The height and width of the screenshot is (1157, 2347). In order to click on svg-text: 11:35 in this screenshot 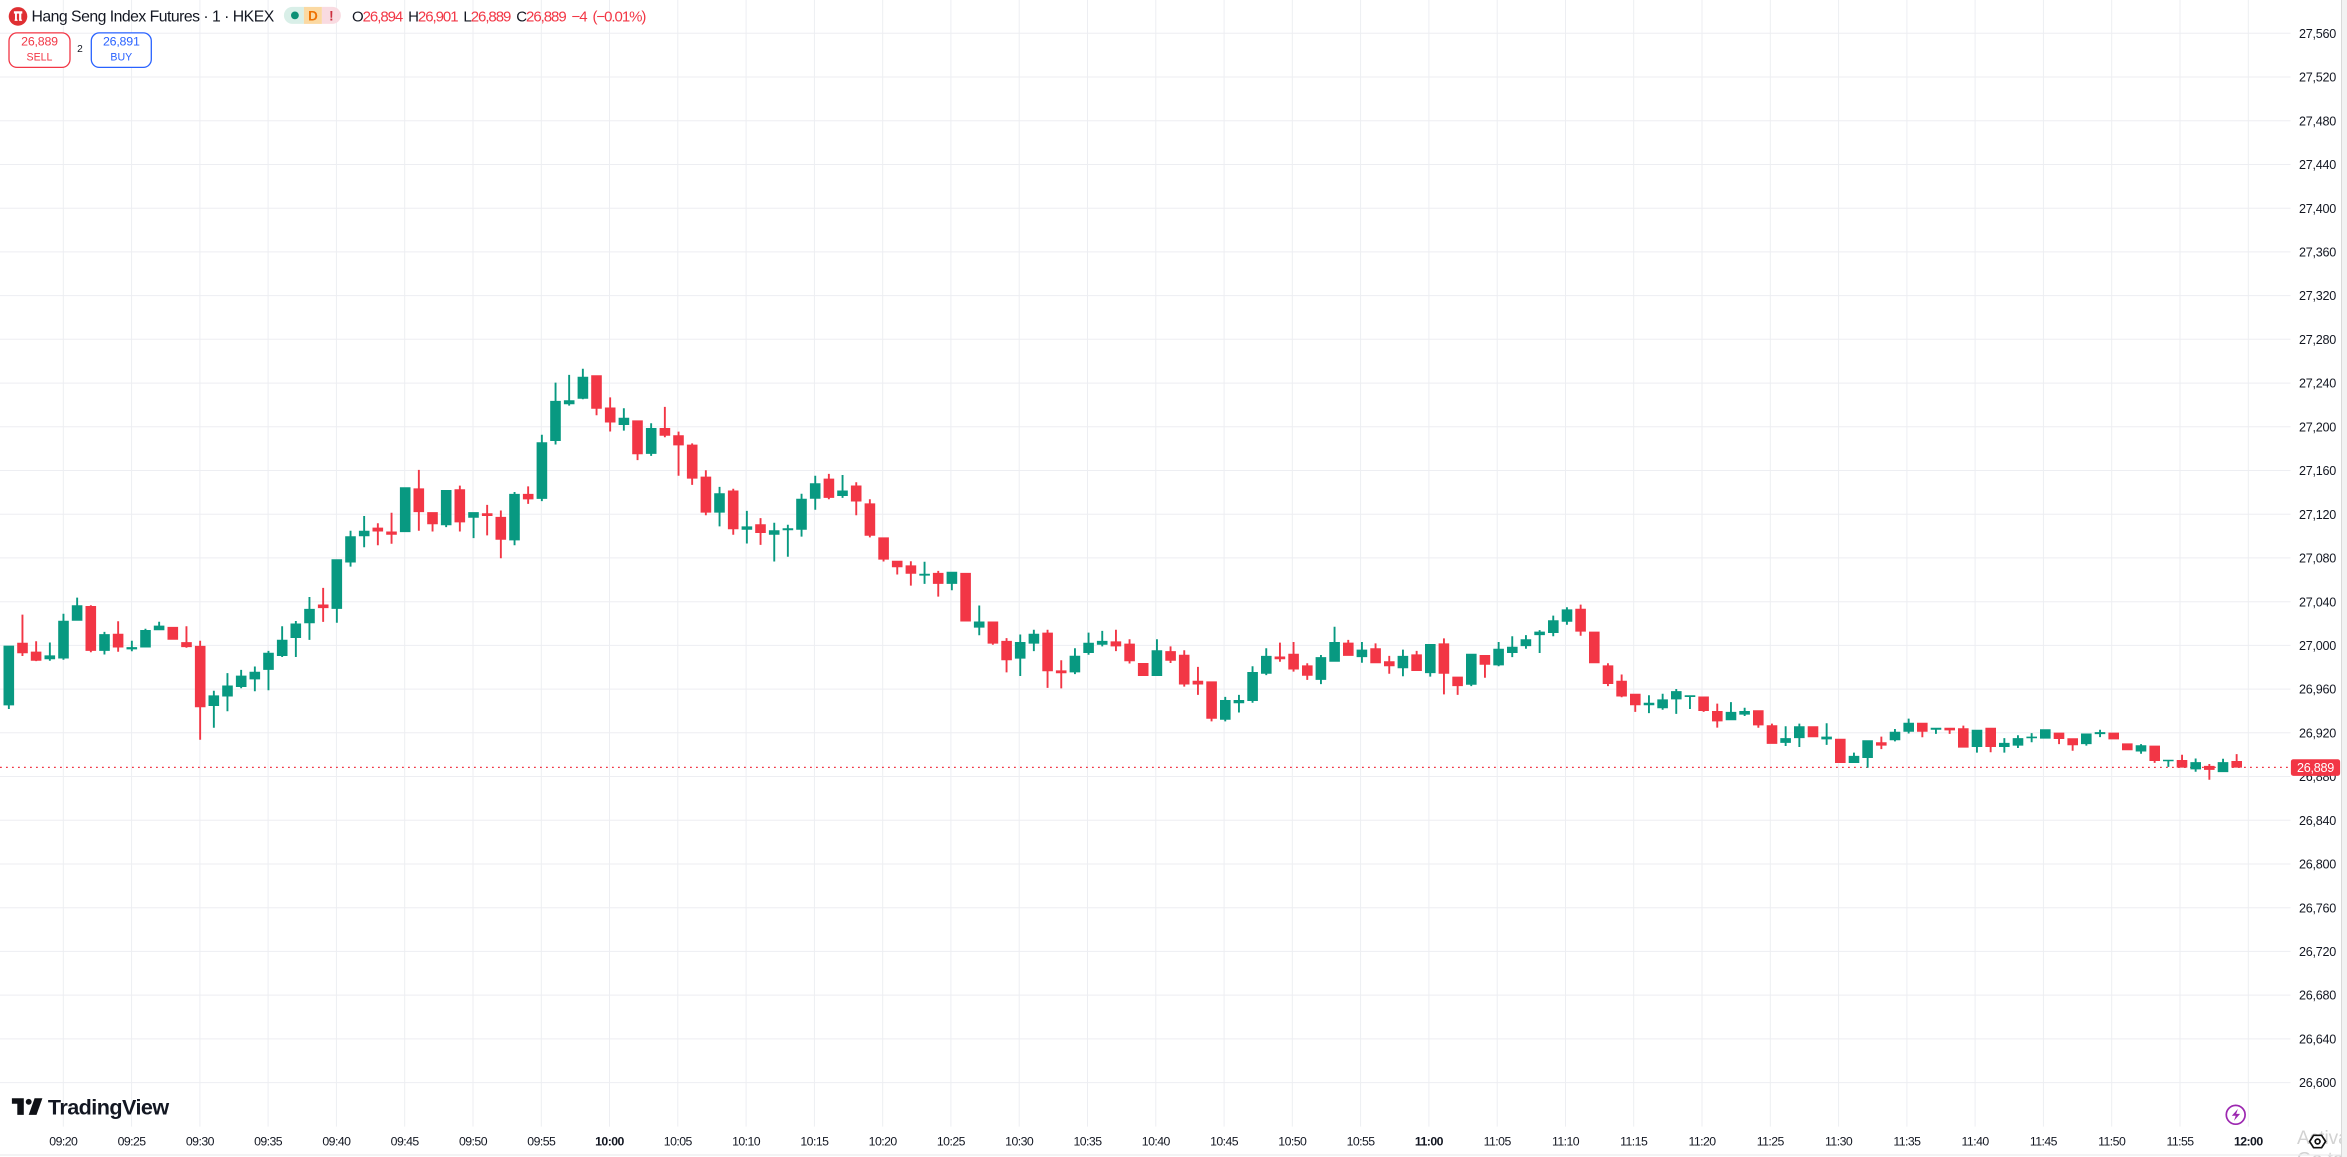, I will do `click(1907, 1142)`.